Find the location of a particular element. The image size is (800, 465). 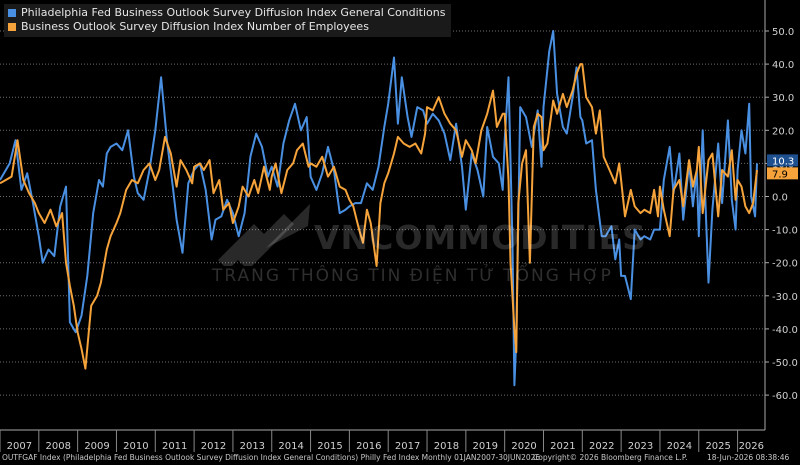

x-year-label: 2018 is located at coordinates (446, 446).